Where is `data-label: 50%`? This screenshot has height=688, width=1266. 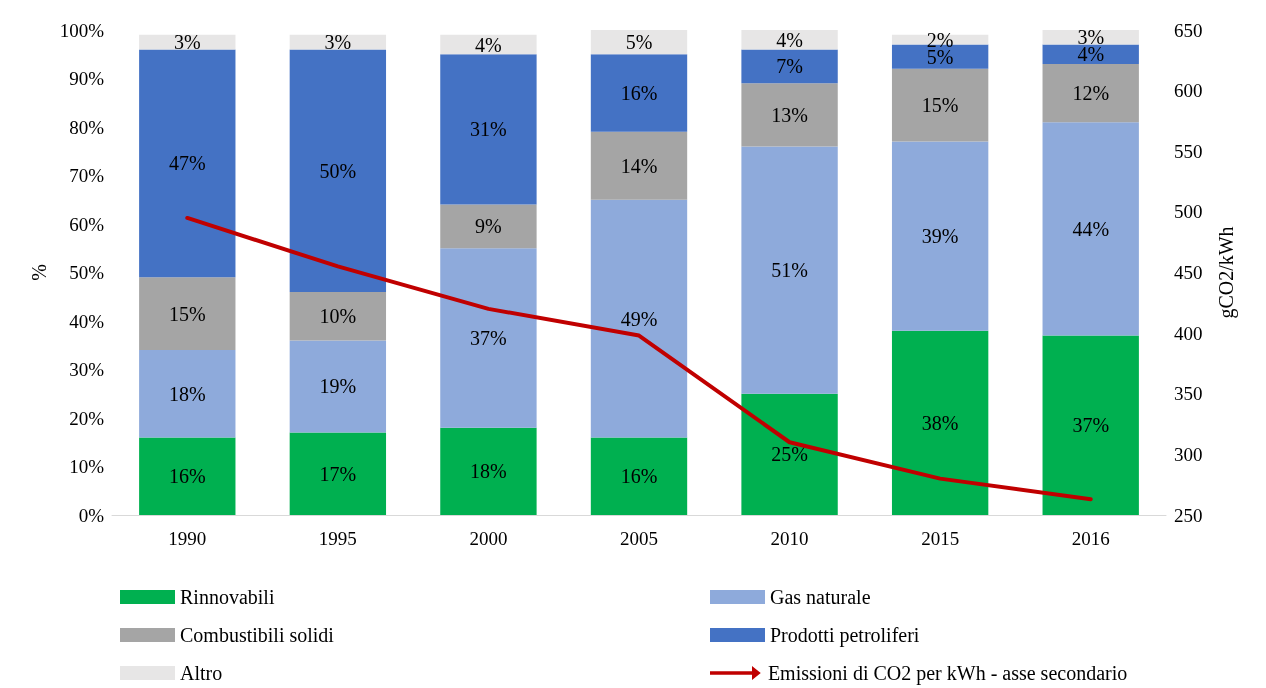 data-label: 50% is located at coordinates (338, 170).